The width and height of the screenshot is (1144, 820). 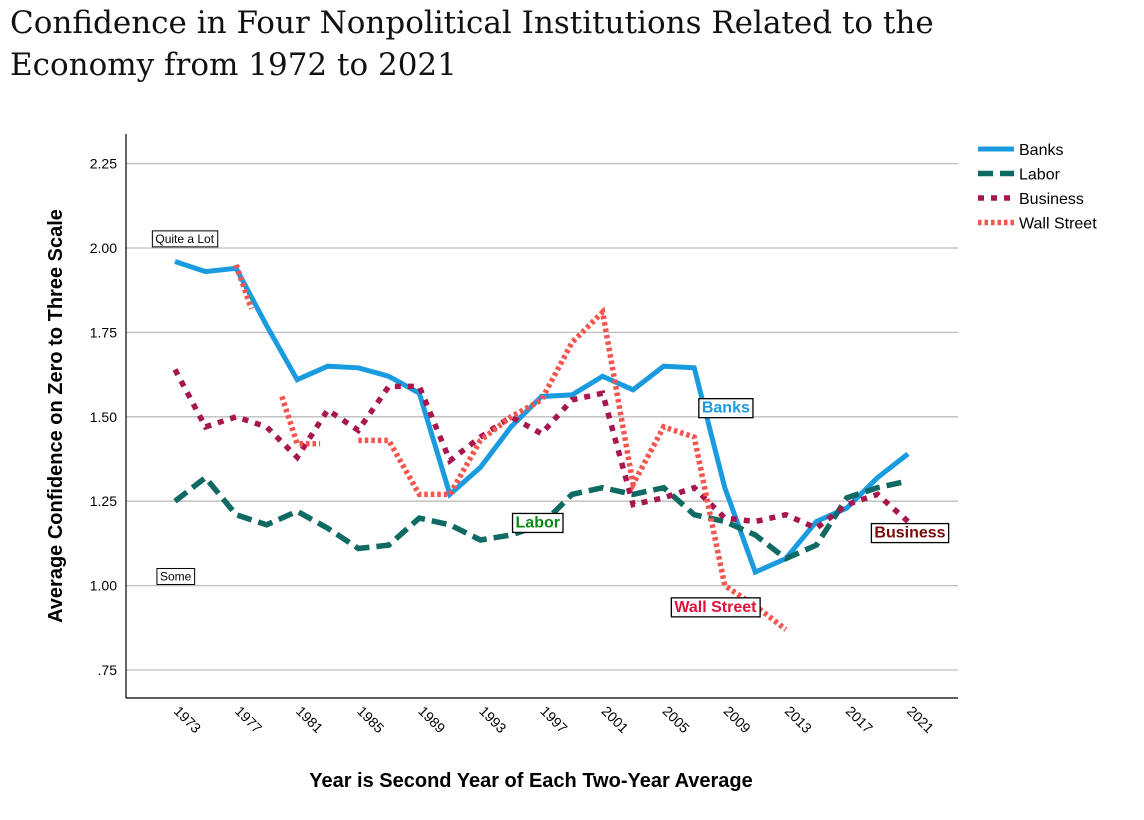 I want to click on x-tick-label: 2021, so click(x=920, y=719).